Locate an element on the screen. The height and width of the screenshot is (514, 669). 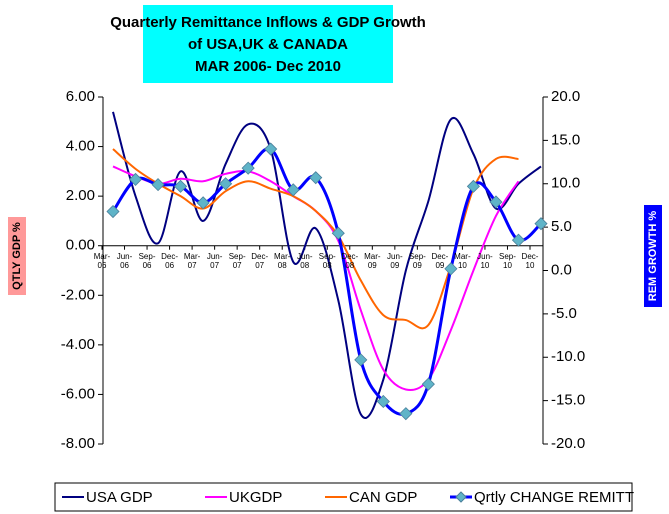
x-tick-label: Dec-08 is located at coordinates (350, 260).